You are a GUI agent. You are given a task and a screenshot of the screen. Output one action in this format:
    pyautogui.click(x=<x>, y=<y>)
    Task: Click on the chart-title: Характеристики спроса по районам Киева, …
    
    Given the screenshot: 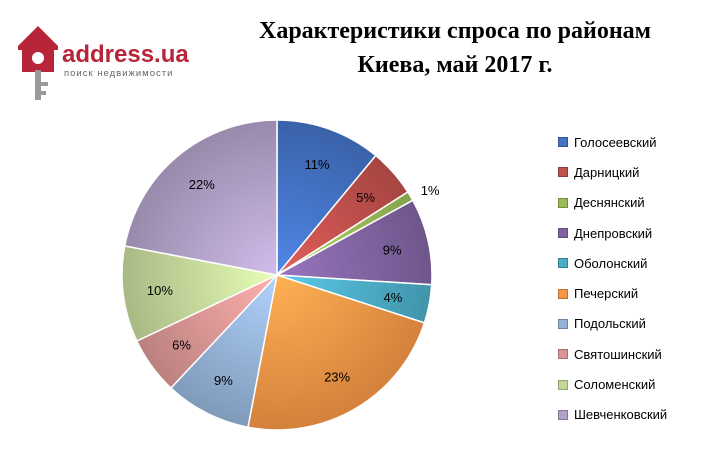 What is the action you would take?
    pyautogui.click(x=455, y=48)
    